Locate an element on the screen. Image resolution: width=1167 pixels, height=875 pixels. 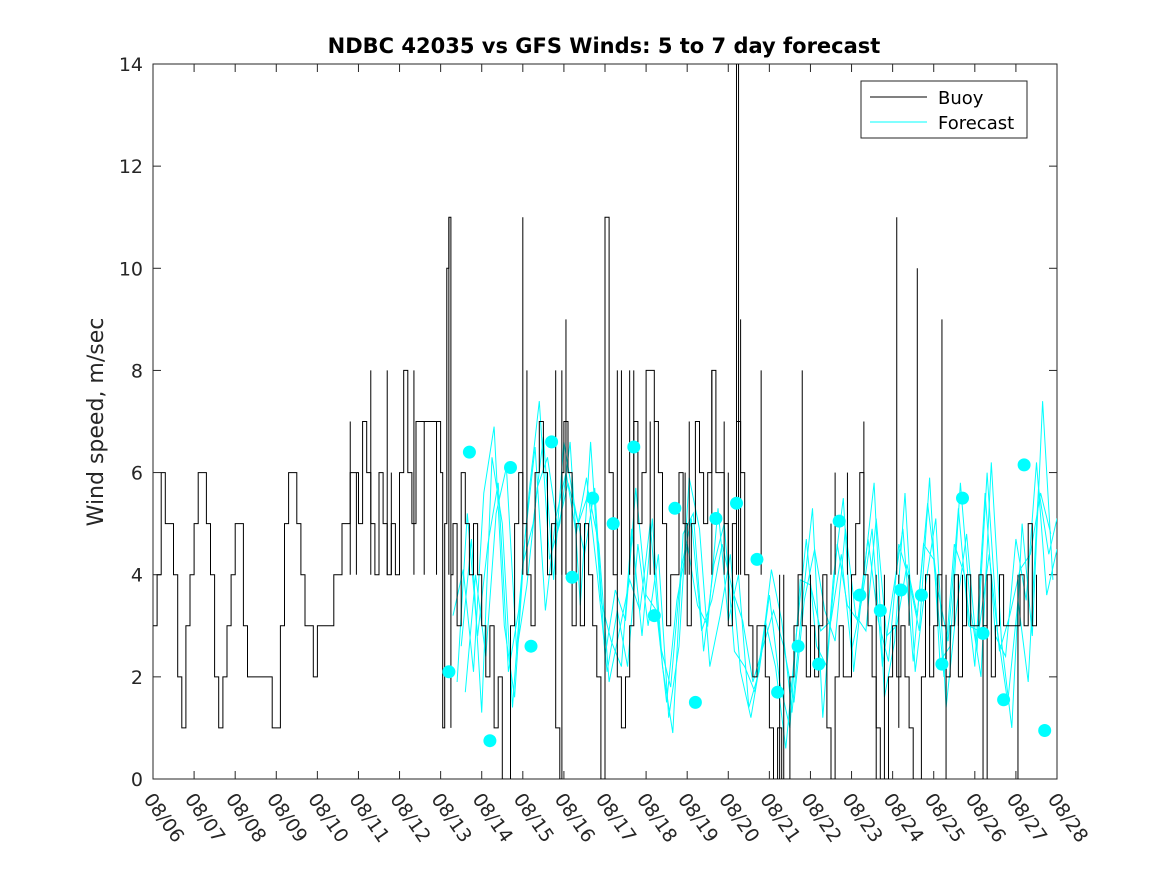
y-tick-label: 6 is located at coordinates (137, 474).